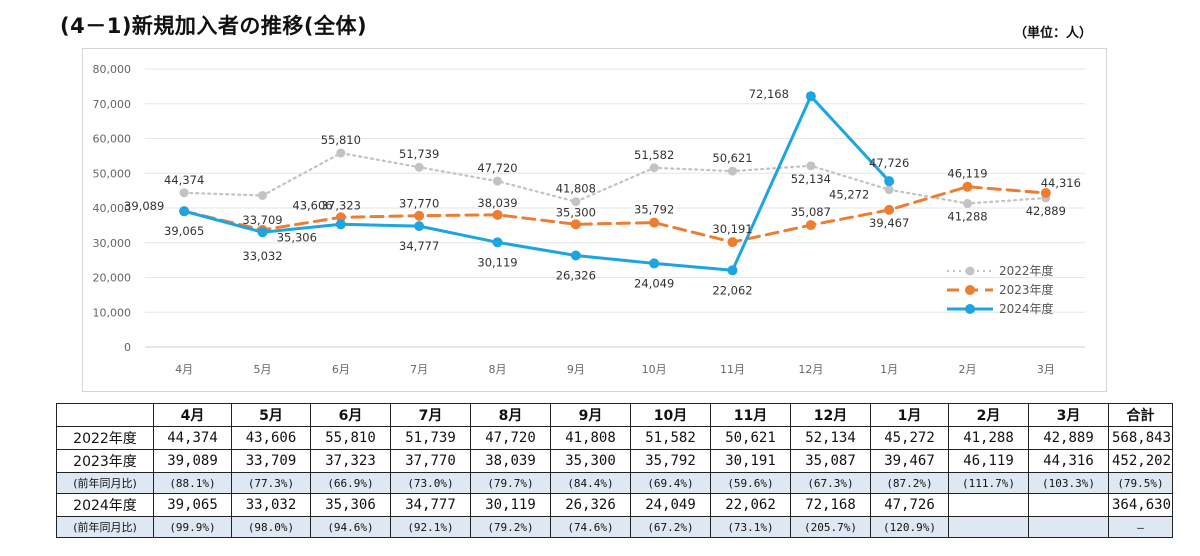 The height and width of the screenshot is (556, 1200). I want to click on table-cell: 452,202, so click(1140, 461).